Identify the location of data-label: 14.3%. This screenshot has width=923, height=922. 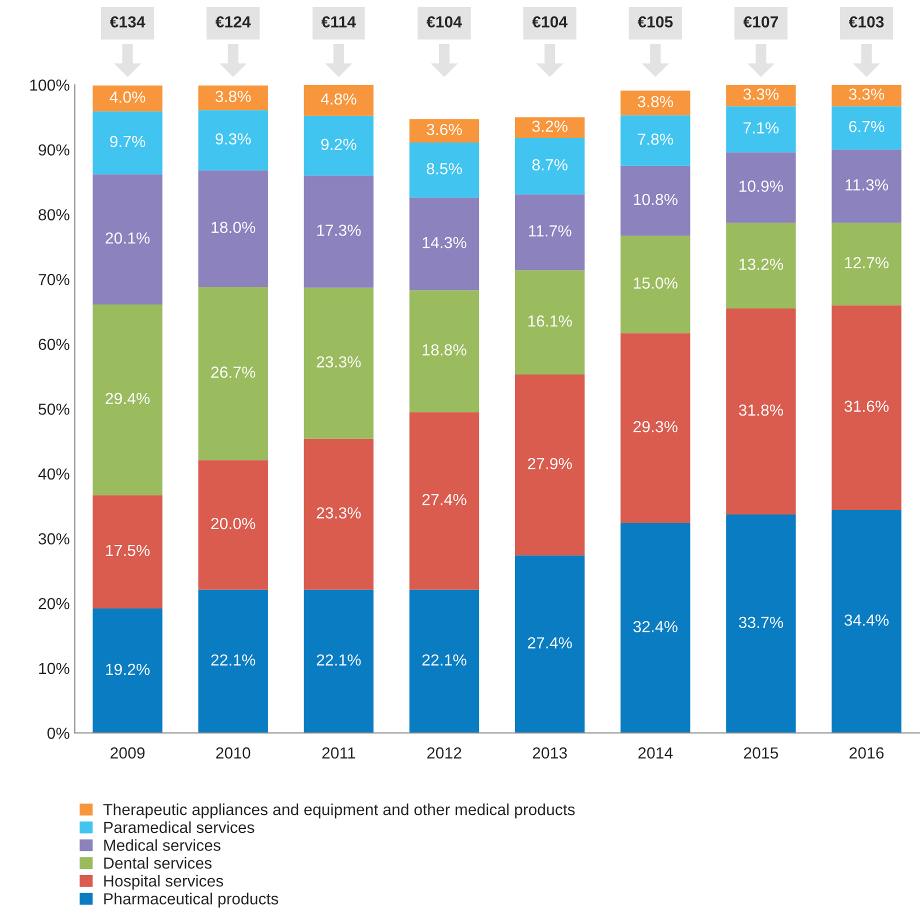
(444, 242).